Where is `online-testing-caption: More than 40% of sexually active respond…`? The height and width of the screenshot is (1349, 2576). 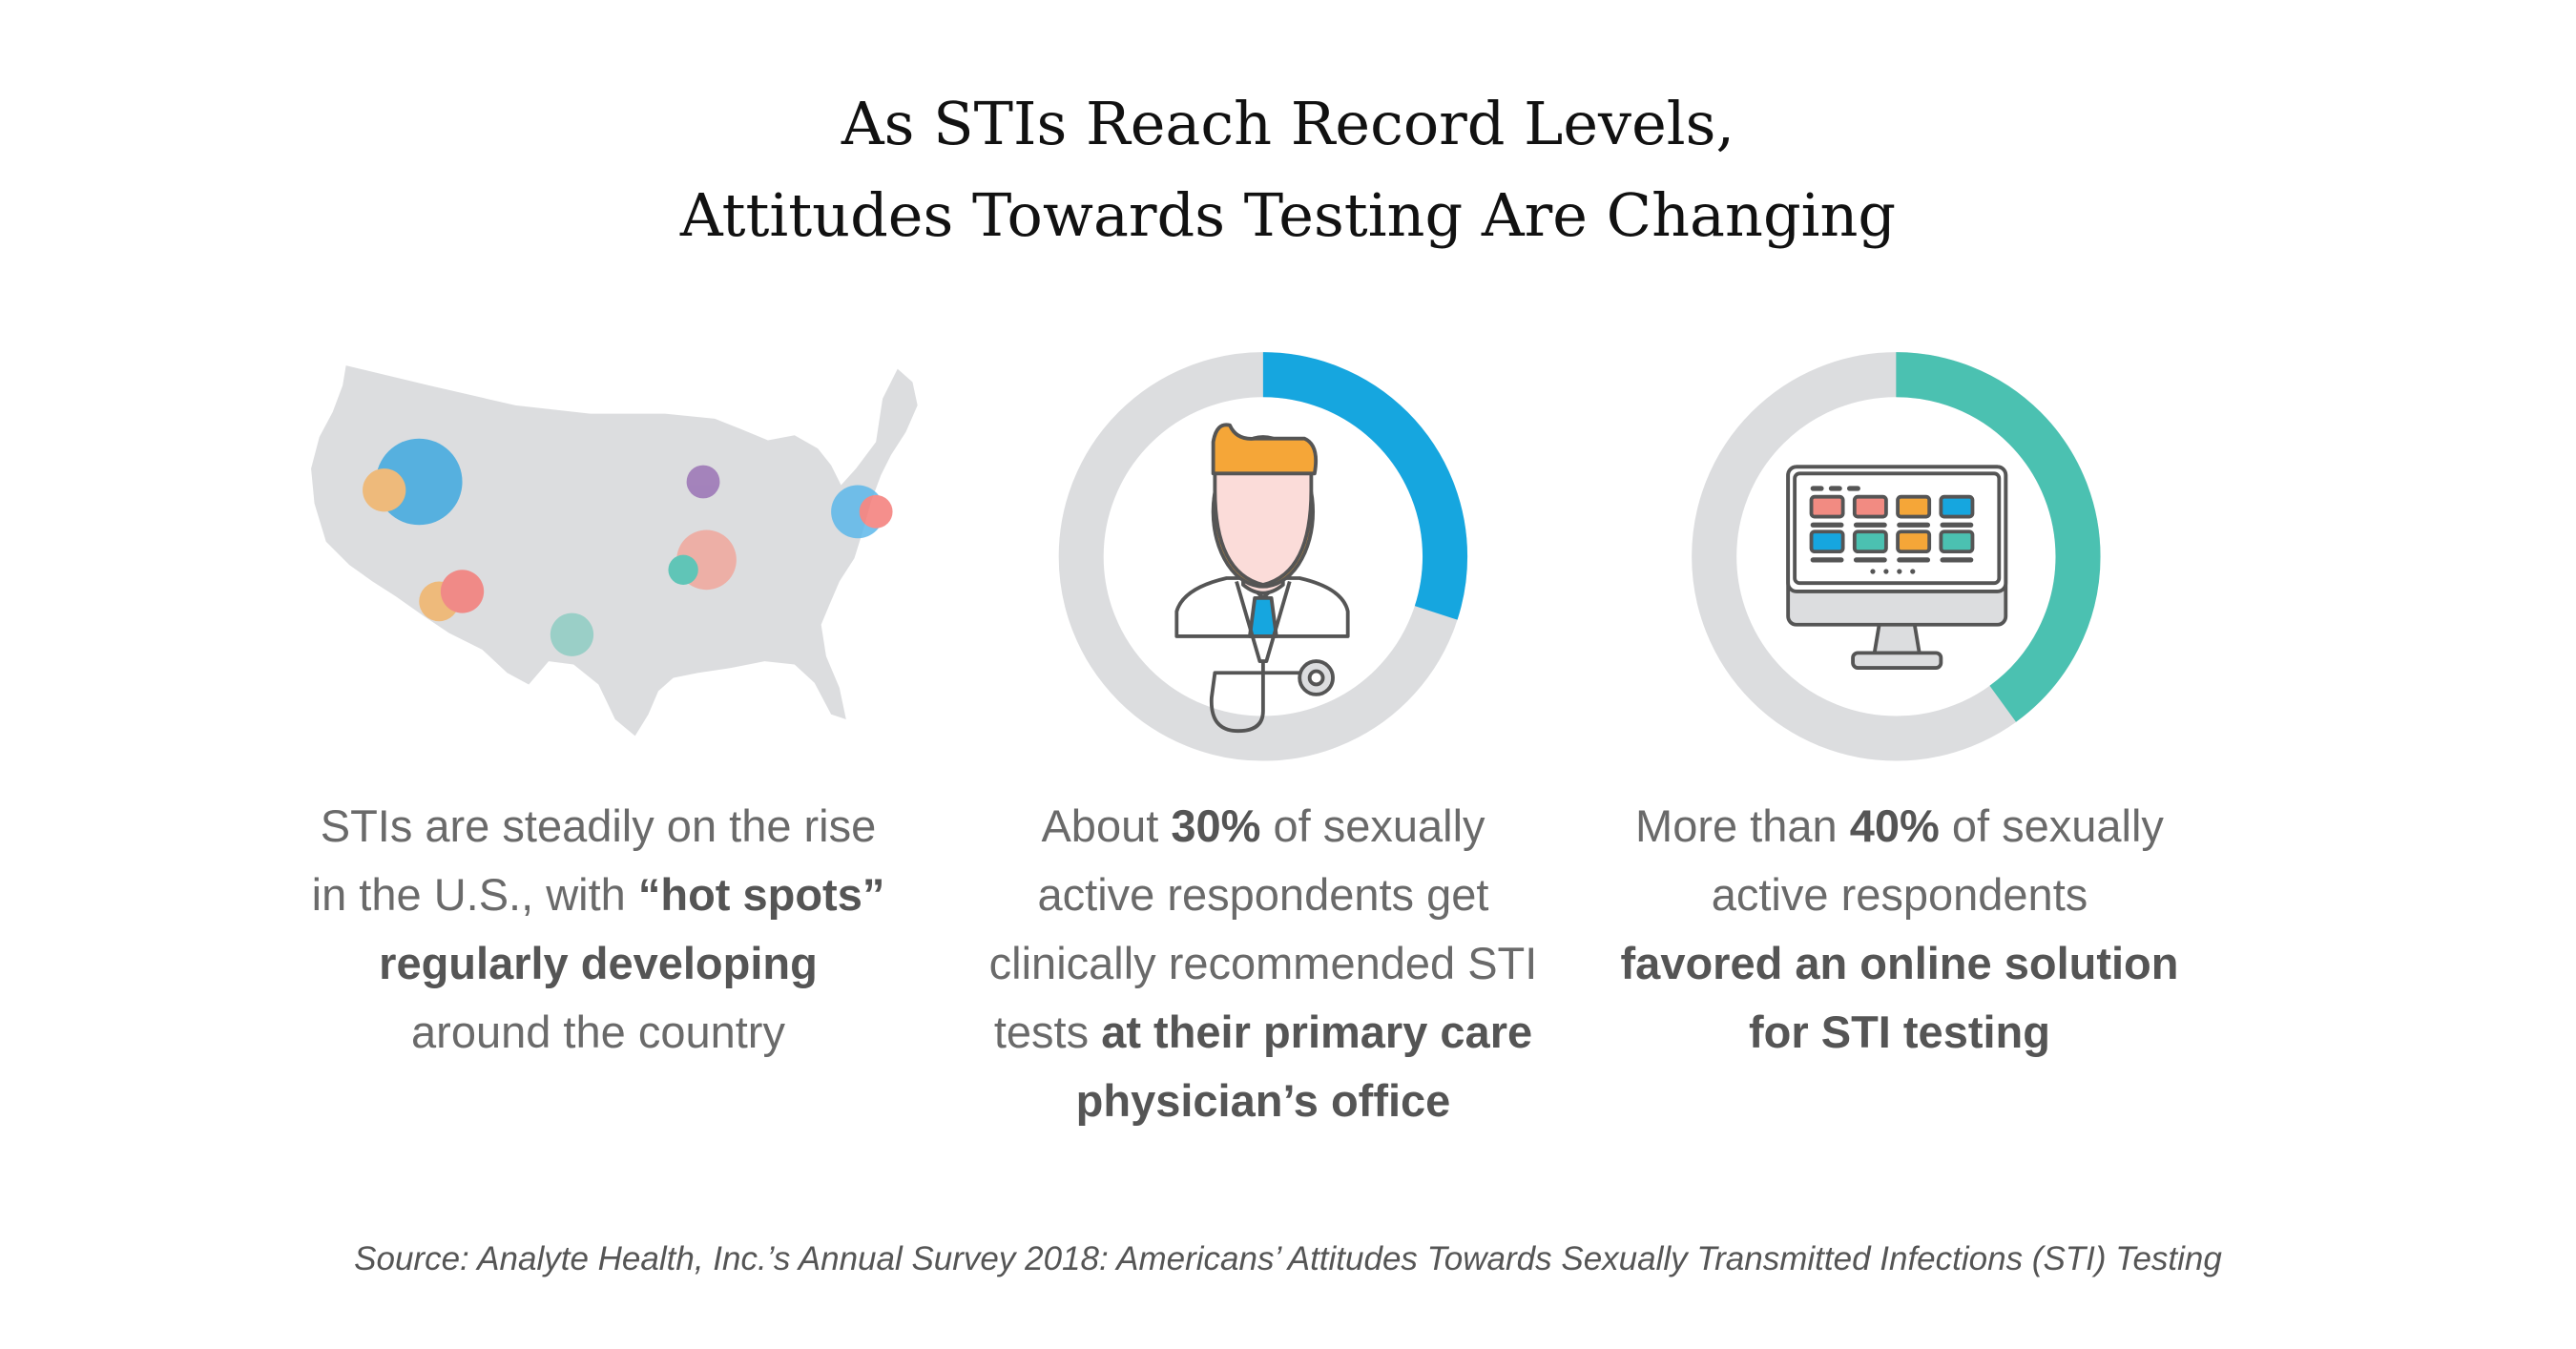
online-testing-caption: More than 40% of sexually active respond… is located at coordinates (1899, 929).